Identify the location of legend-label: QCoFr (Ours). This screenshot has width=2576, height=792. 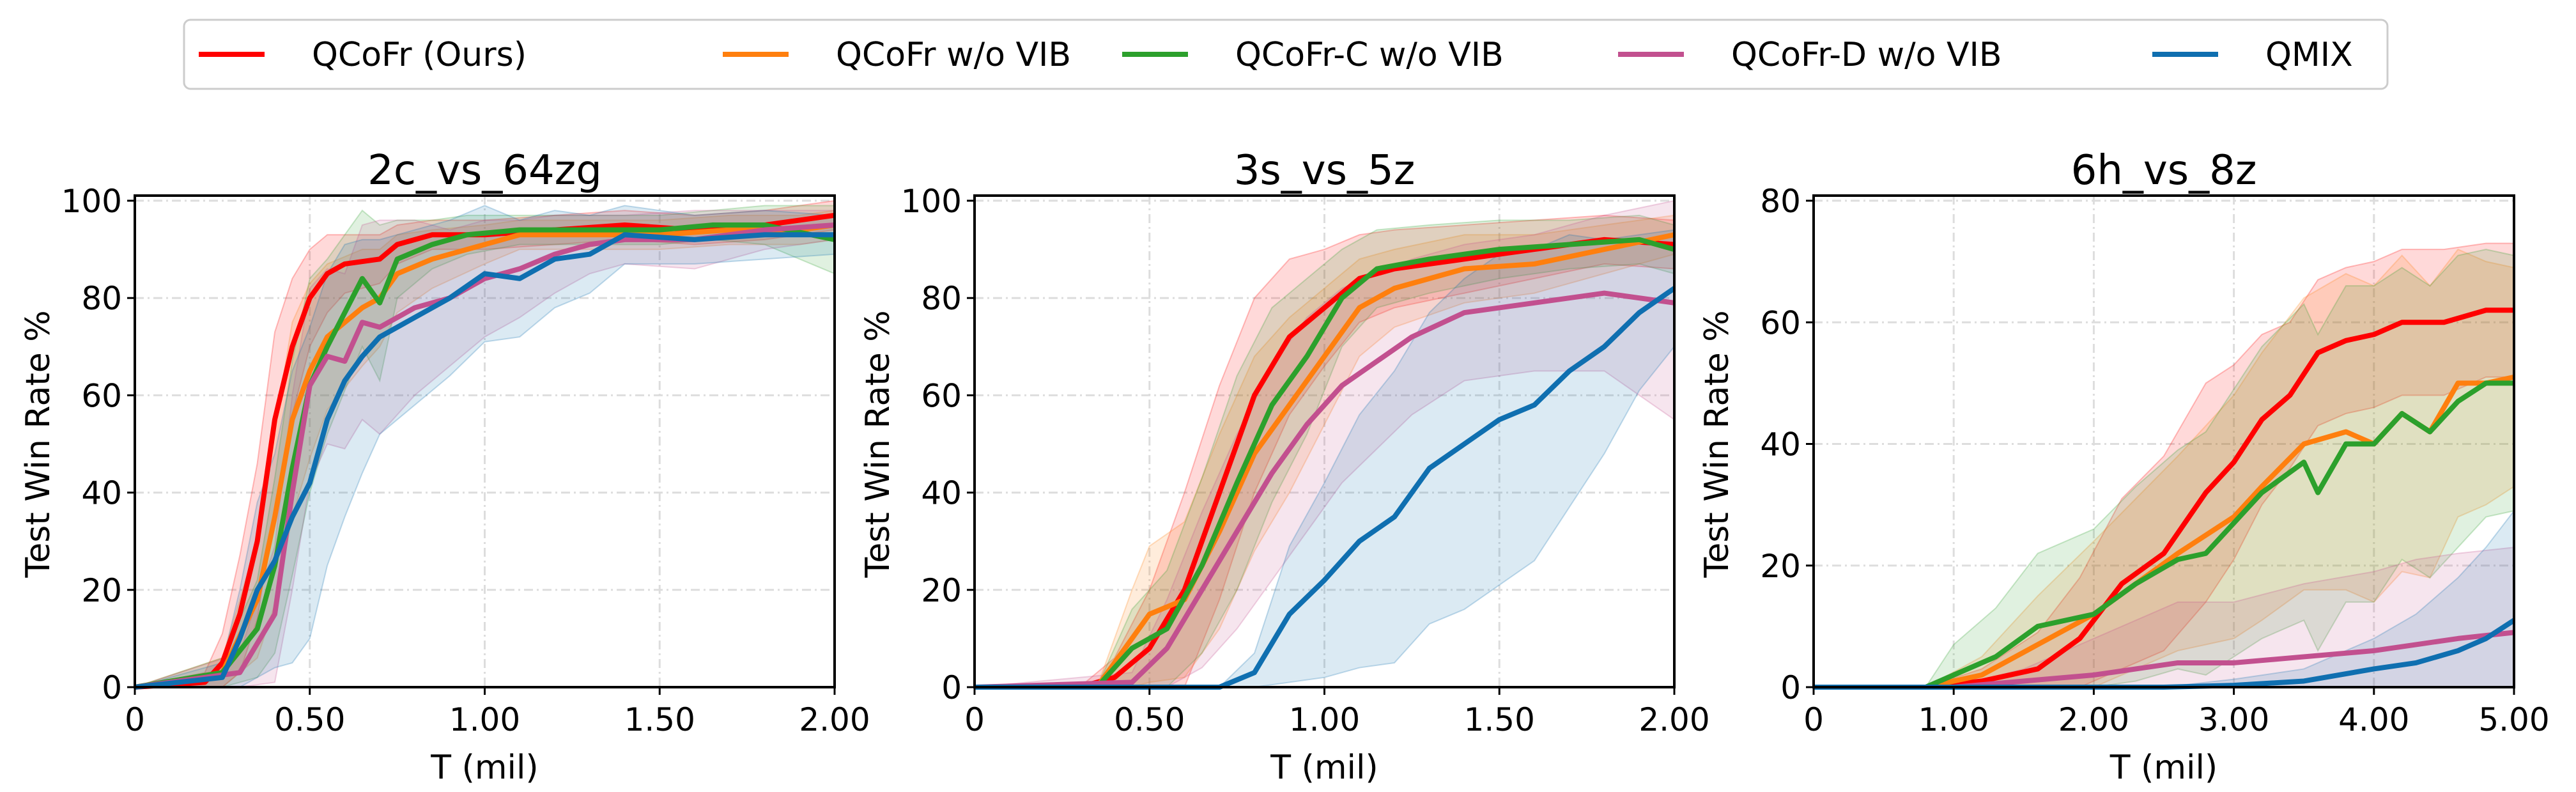
(419, 55).